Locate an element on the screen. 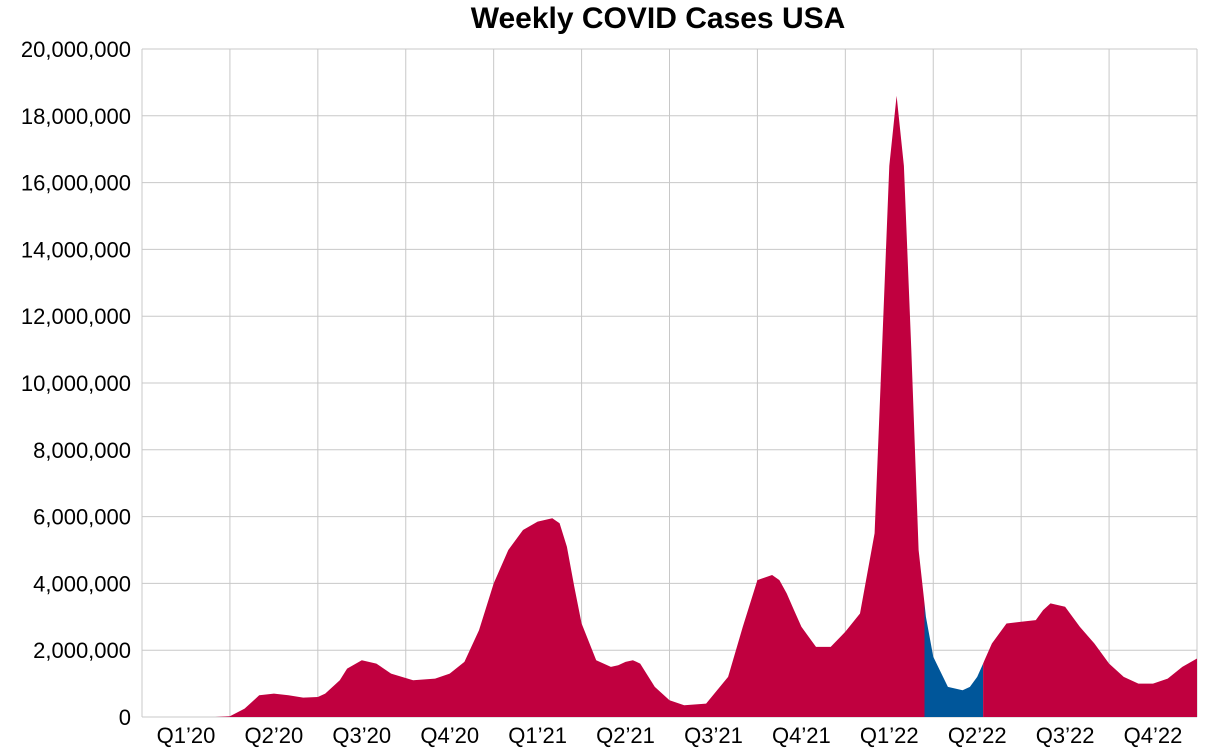 This screenshot has width=1205, height=756. x-tick-label: Q1’22 is located at coordinates (889, 735).